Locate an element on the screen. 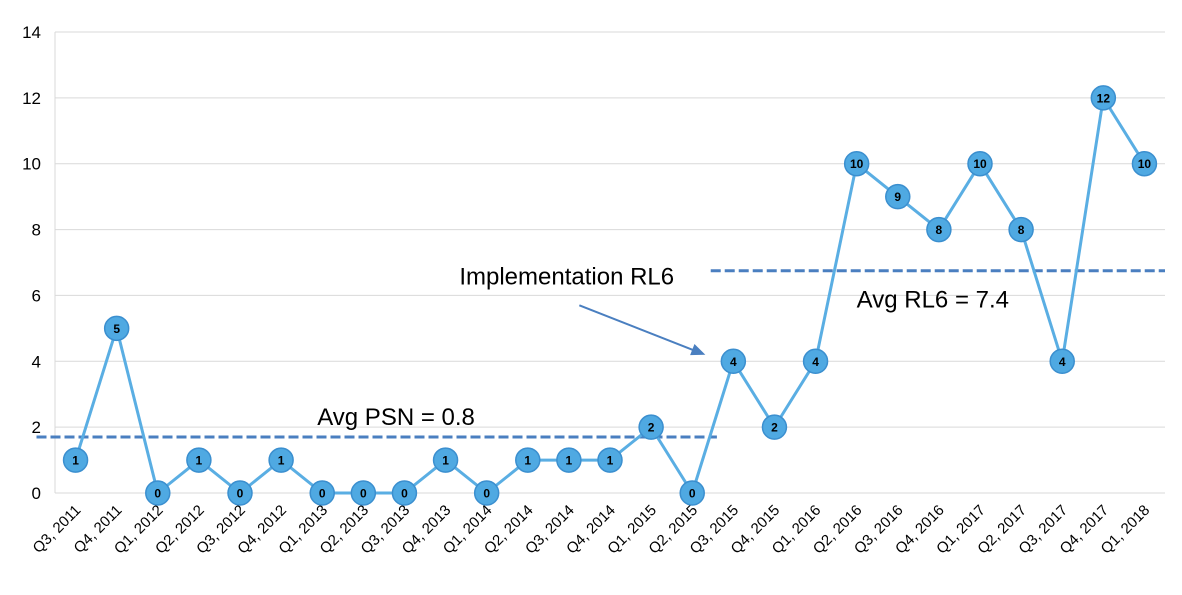 This screenshot has height=595, width=1182. annotation-implementation: Implementation RL6 is located at coordinates (566, 276).